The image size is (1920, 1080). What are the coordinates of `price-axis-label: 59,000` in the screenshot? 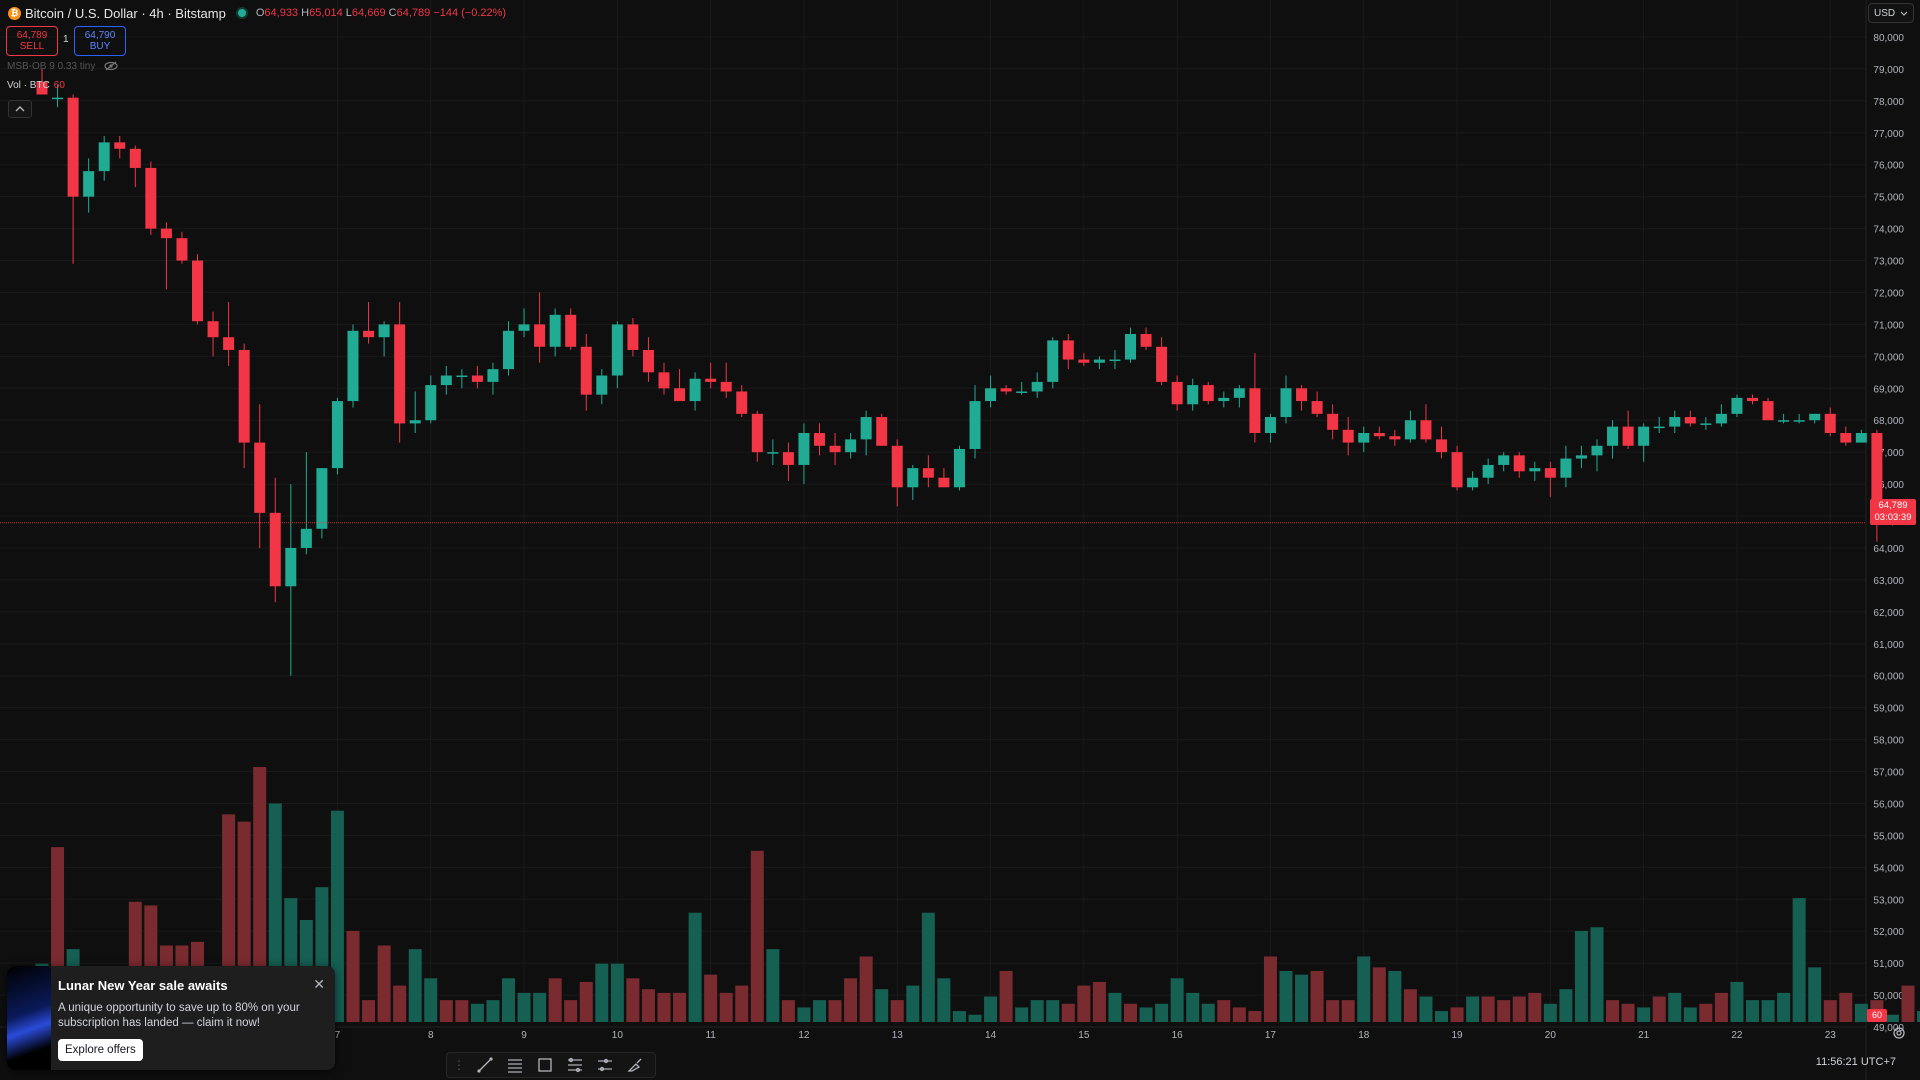 It's located at (1888, 709).